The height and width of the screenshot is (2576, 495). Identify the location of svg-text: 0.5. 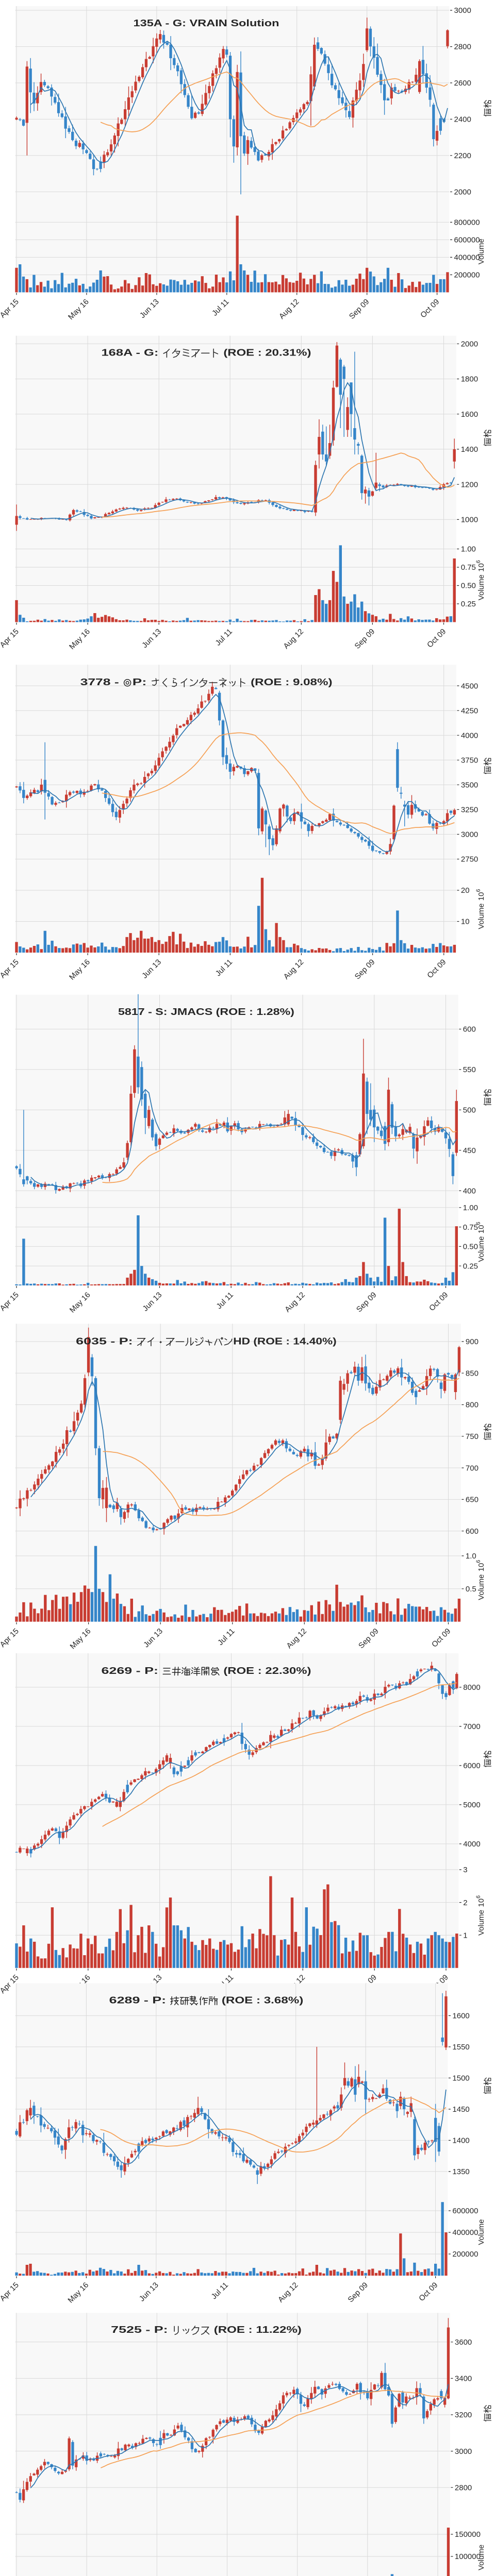
(471, 1589).